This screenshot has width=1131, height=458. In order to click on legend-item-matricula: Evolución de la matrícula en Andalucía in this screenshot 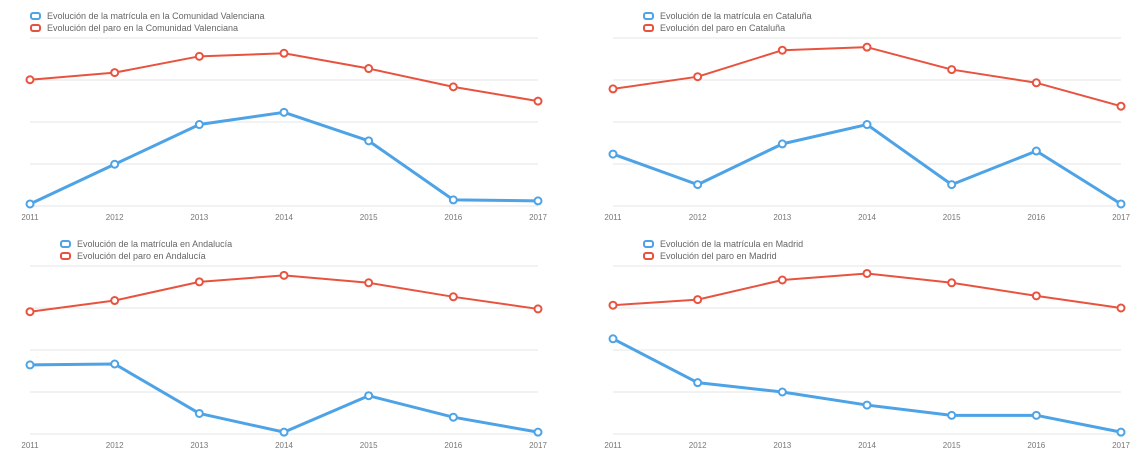, I will do `click(146, 244)`.